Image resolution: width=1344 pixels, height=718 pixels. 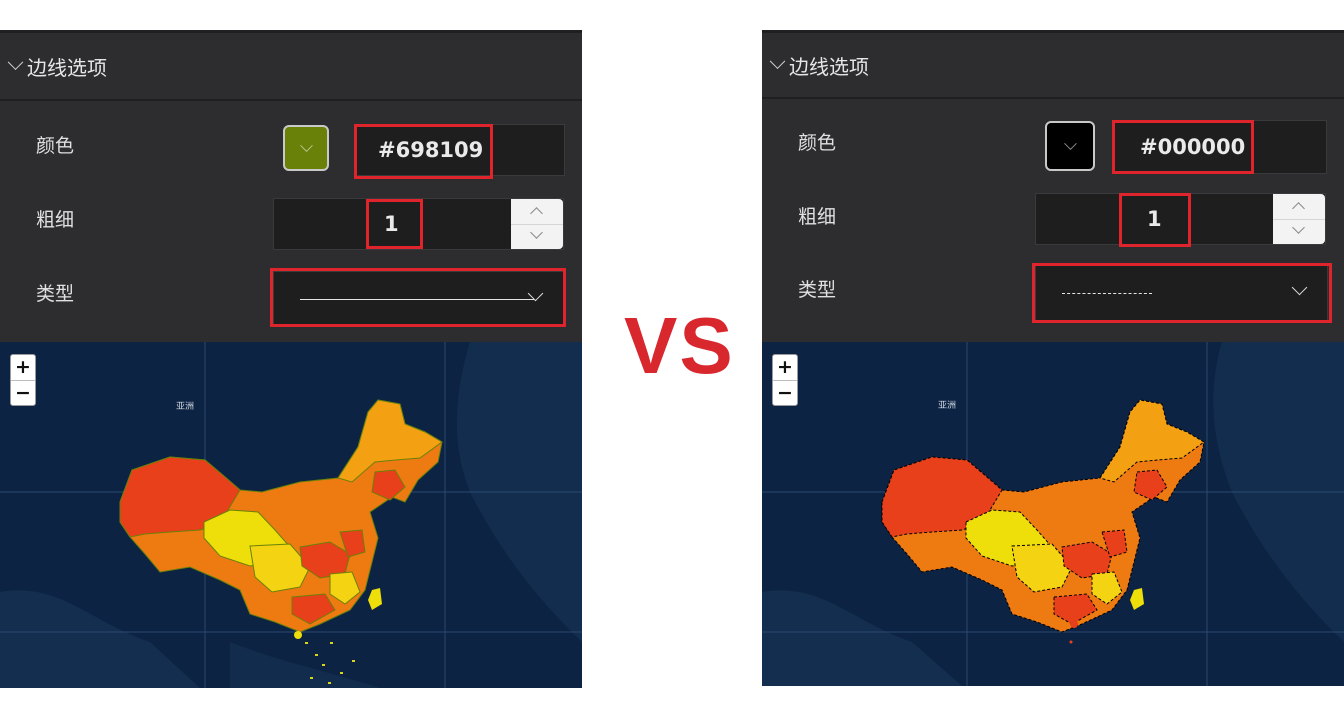 I want to click on solid-line-preview, so click(x=417, y=299).